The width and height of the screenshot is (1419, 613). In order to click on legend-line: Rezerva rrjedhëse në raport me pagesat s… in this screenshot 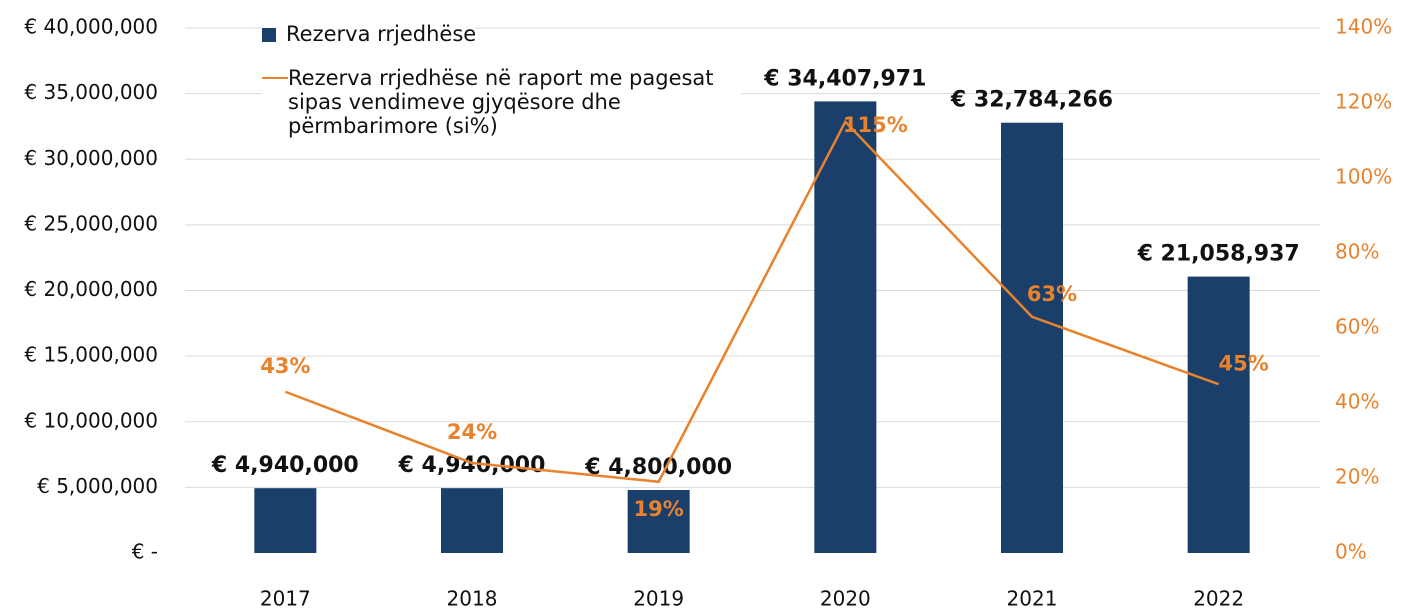, I will do `click(502, 102)`.